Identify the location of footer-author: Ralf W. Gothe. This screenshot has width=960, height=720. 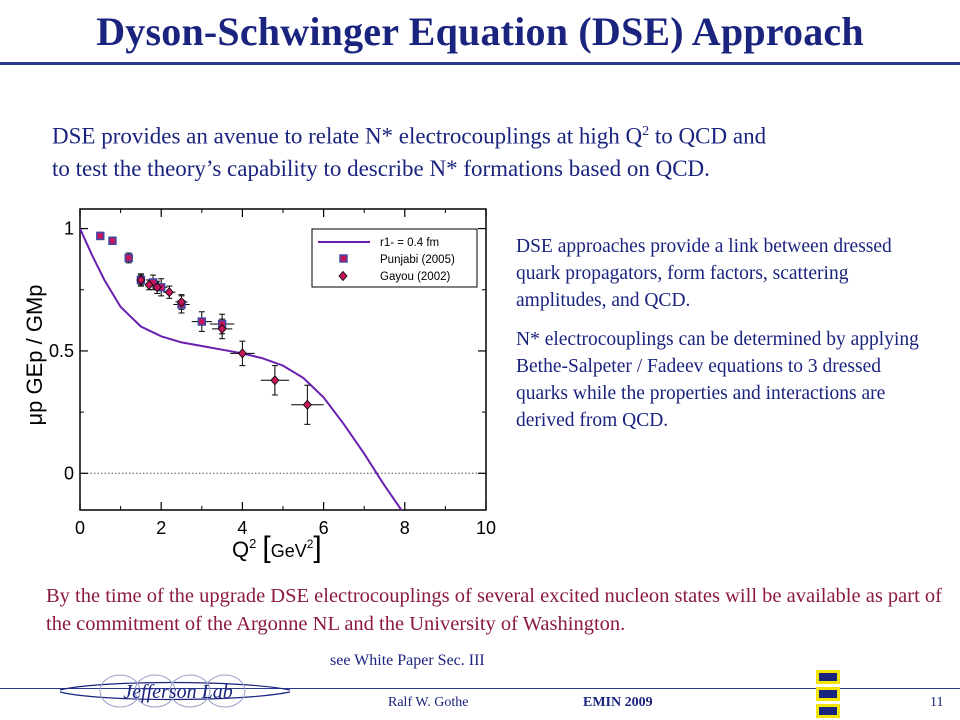
(428, 702).